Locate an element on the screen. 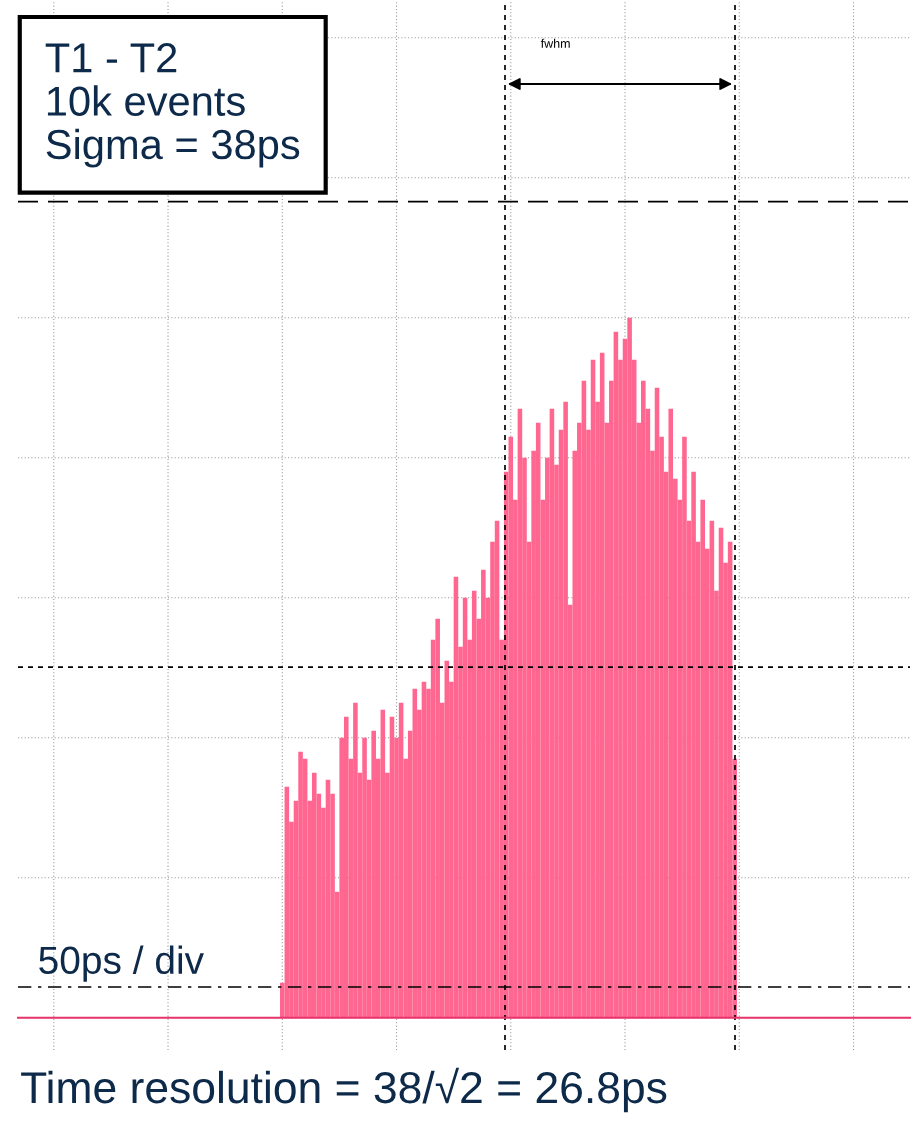  text: T1 - T2 10k events Sigma = 38ps is located at coordinates (172, 105).